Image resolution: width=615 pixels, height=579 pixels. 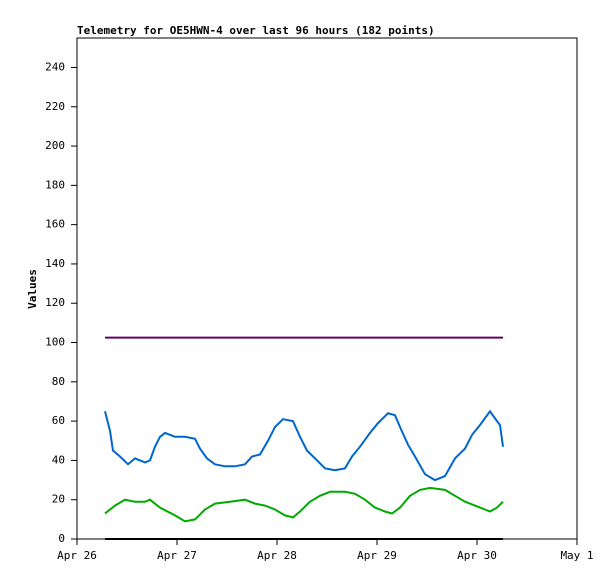 What do you see at coordinates (77, 555) in the screenshot?
I see `x-tick-label: Apr 26` at bounding box center [77, 555].